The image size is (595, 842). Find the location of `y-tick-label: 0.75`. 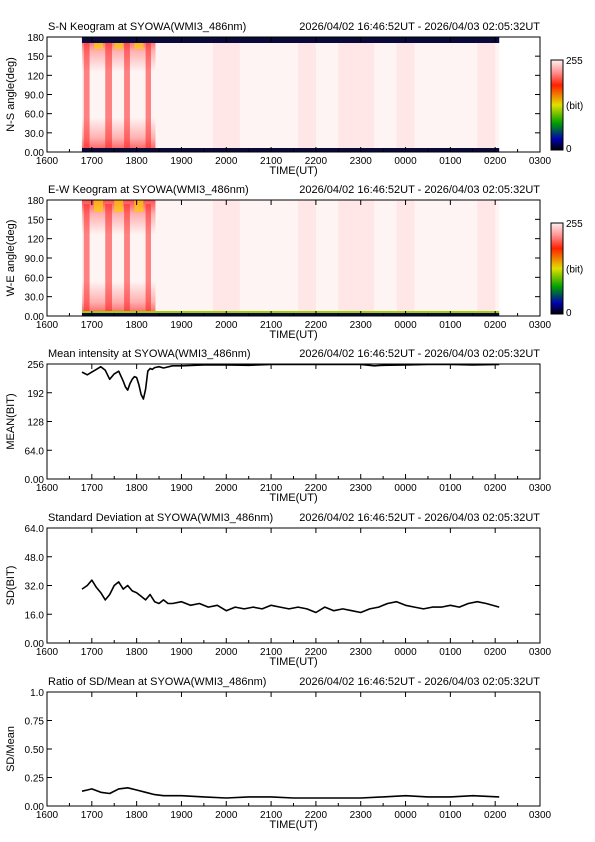

y-tick-label: 0.75 is located at coordinates (35, 722).